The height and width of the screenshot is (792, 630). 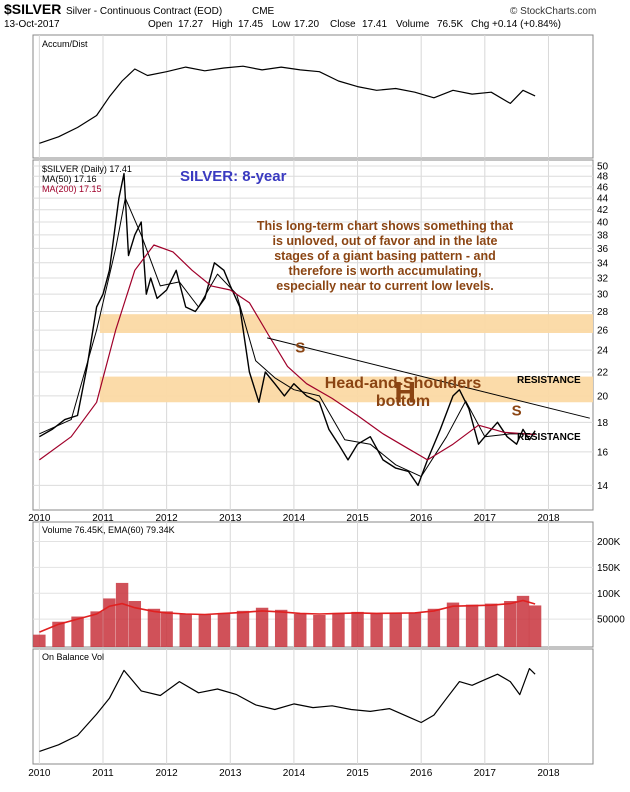 What do you see at coordinates (603, 222) in the screenshot?
I see `price-tick-label: 40` at bounding box center [603, 222].